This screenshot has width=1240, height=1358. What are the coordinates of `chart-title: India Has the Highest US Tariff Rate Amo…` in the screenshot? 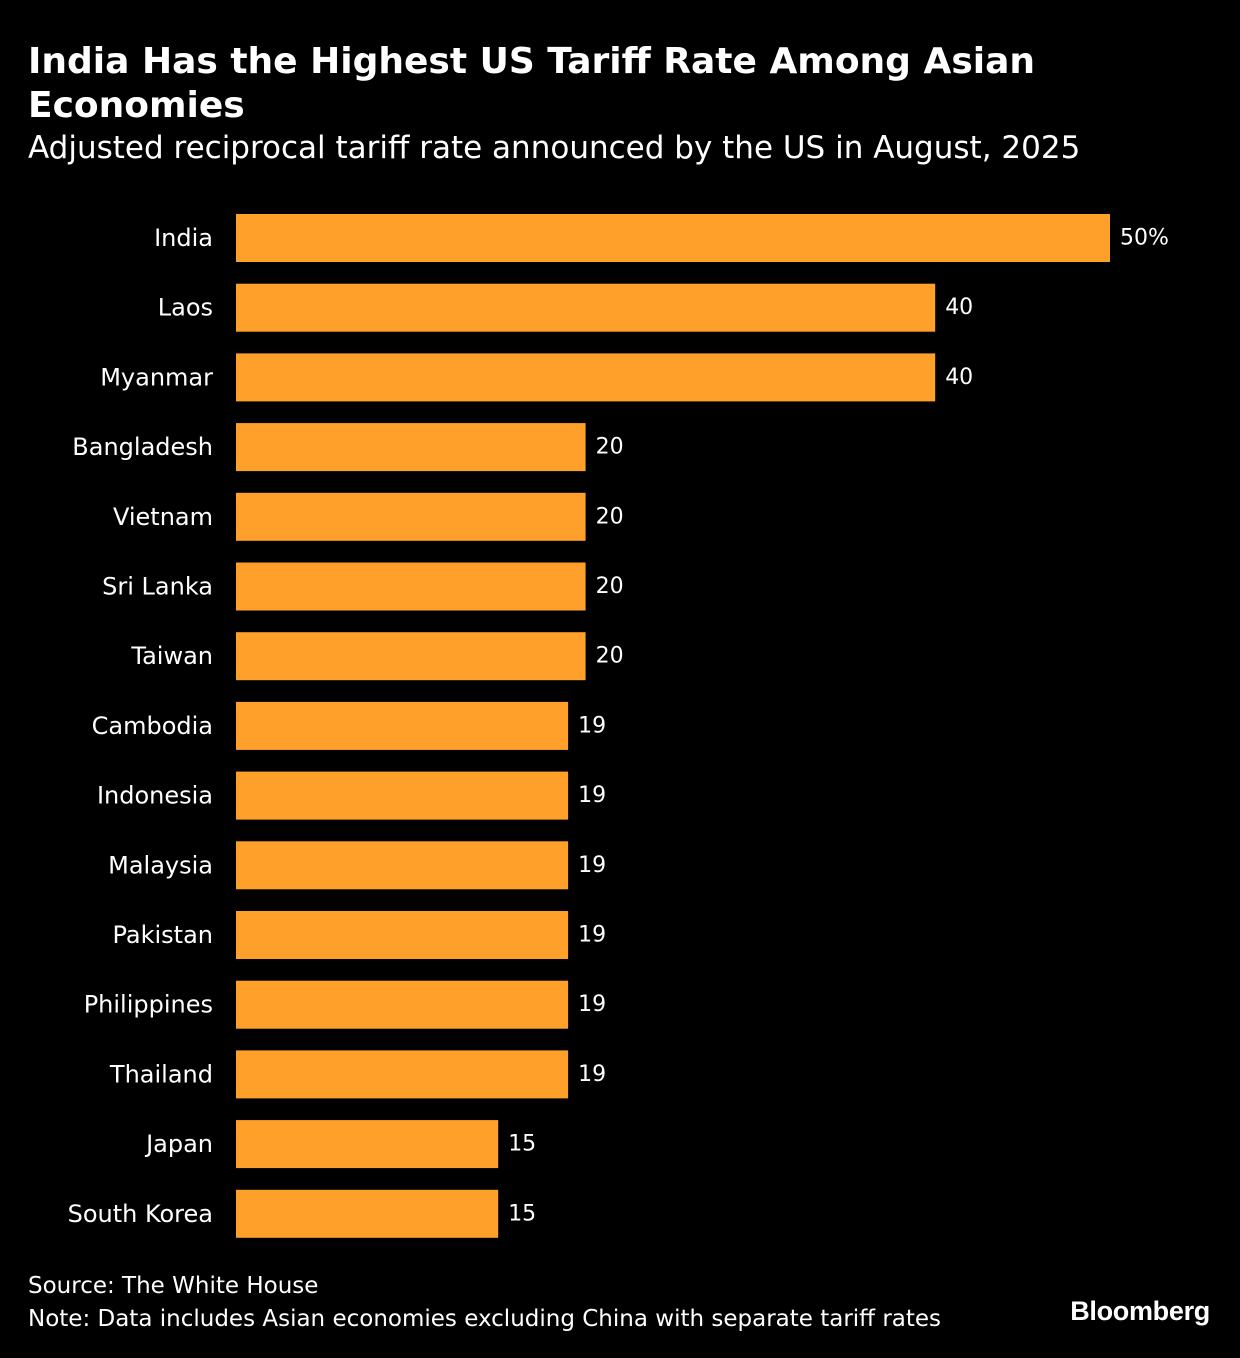 It's located at (532, 83).